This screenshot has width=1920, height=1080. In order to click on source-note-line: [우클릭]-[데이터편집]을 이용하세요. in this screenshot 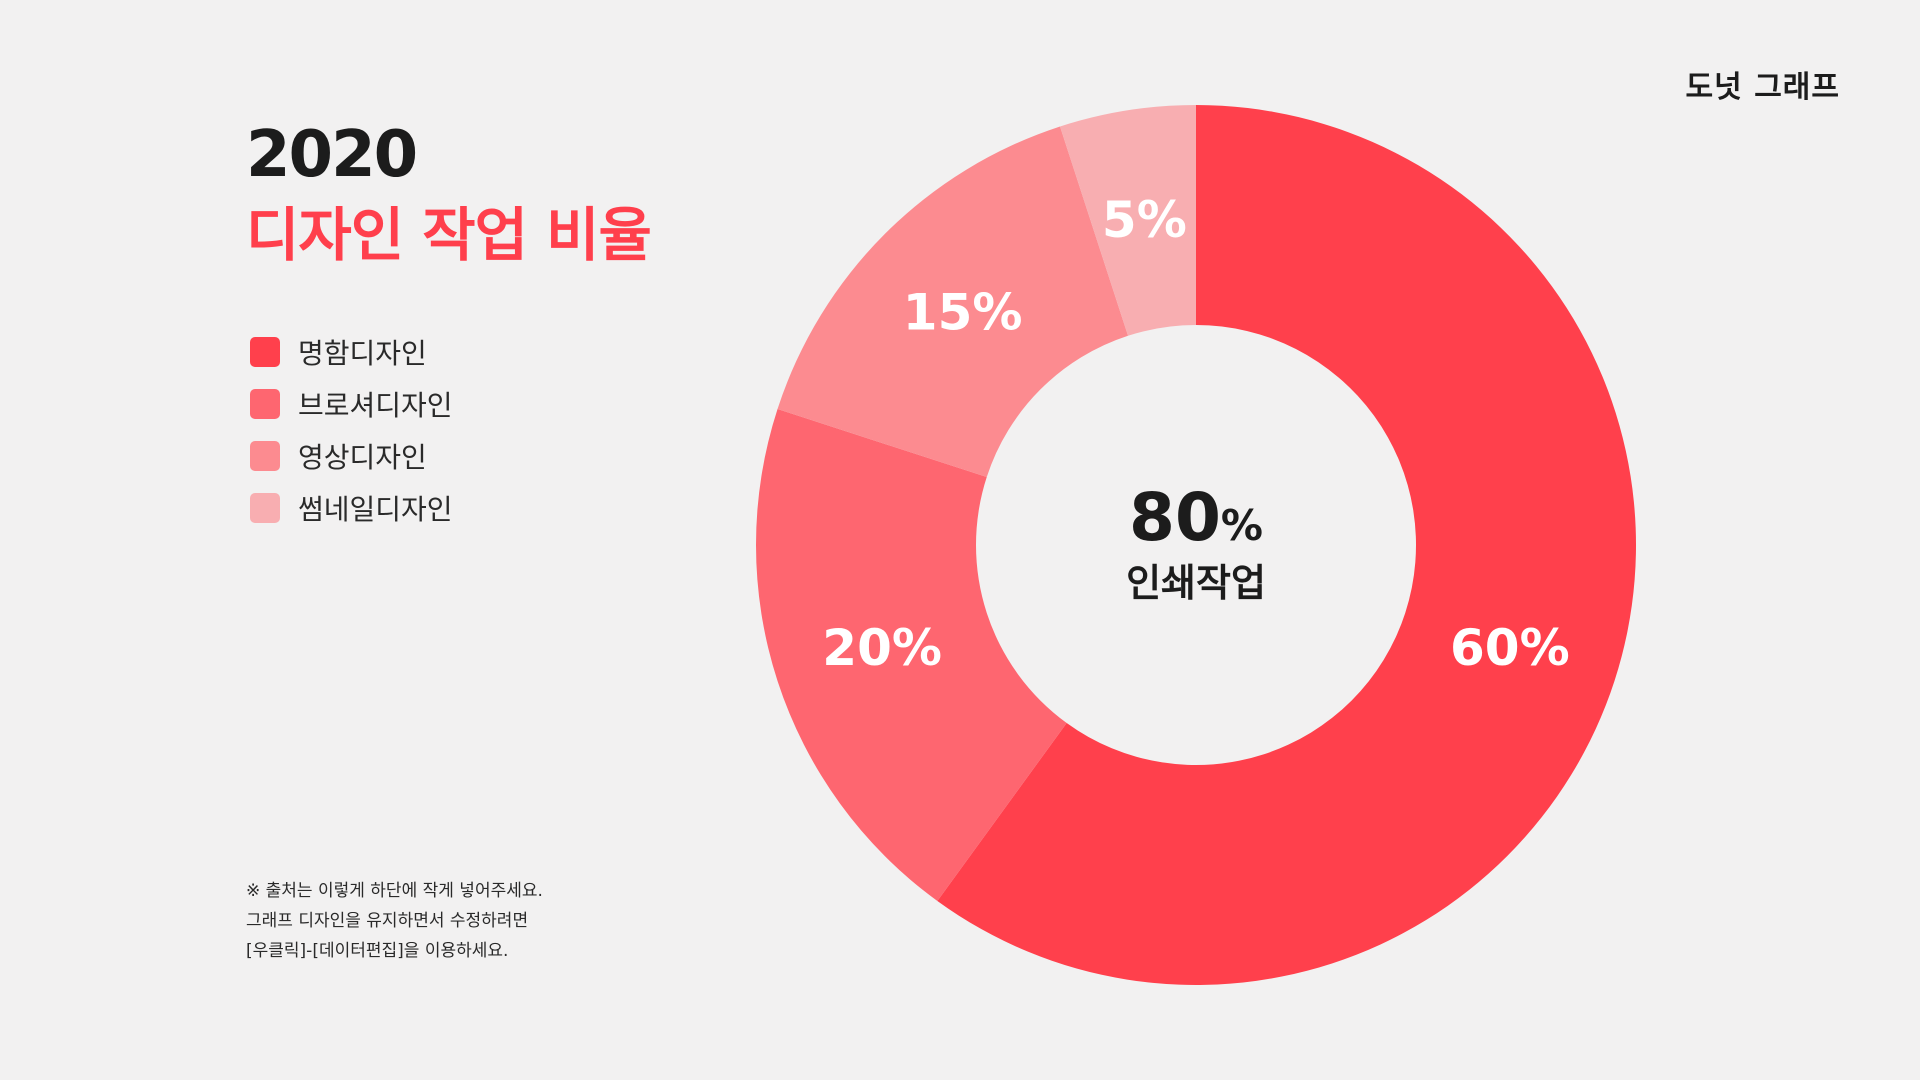, I will do `click(377, 951)`.